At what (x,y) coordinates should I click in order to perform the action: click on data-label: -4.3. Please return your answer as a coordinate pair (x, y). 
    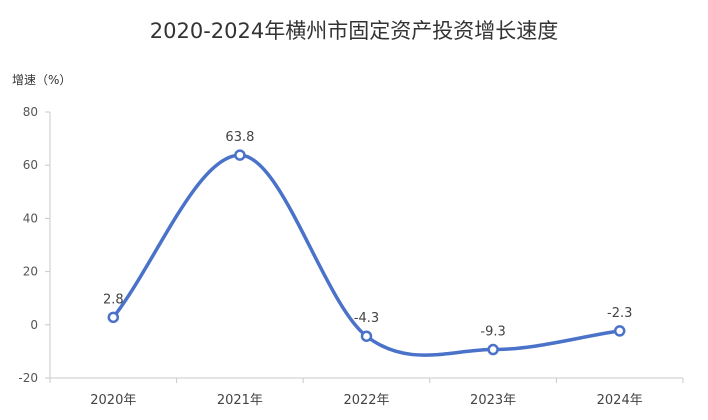
    Looking at the image, I should click on (366, 318).